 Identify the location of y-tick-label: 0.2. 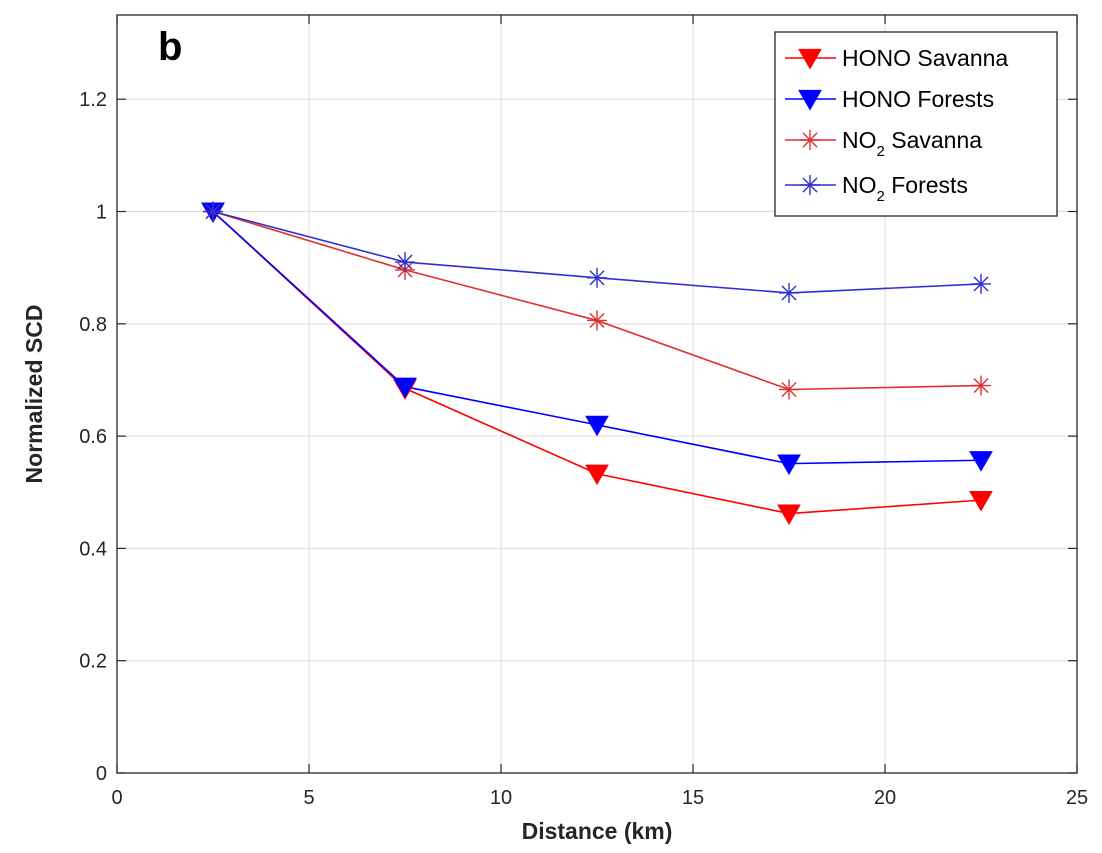
(93, 662).